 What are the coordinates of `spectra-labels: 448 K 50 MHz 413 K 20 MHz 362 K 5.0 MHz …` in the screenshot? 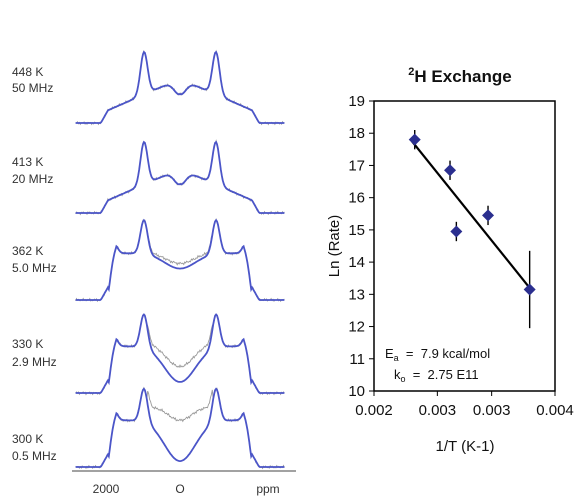 It's located at (34, 264).